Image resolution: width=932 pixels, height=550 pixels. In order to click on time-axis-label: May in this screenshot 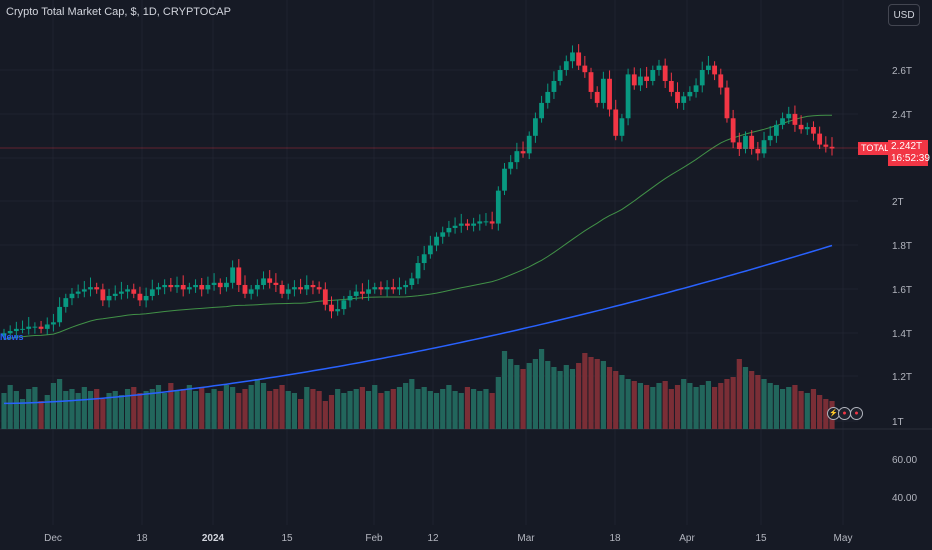, I will do `click(843, 538)`.